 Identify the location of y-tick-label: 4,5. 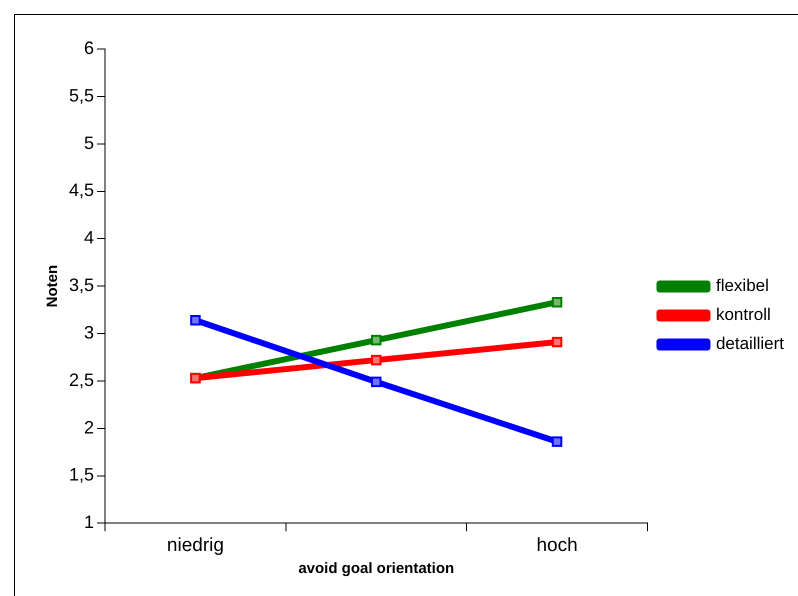
(81, 190).